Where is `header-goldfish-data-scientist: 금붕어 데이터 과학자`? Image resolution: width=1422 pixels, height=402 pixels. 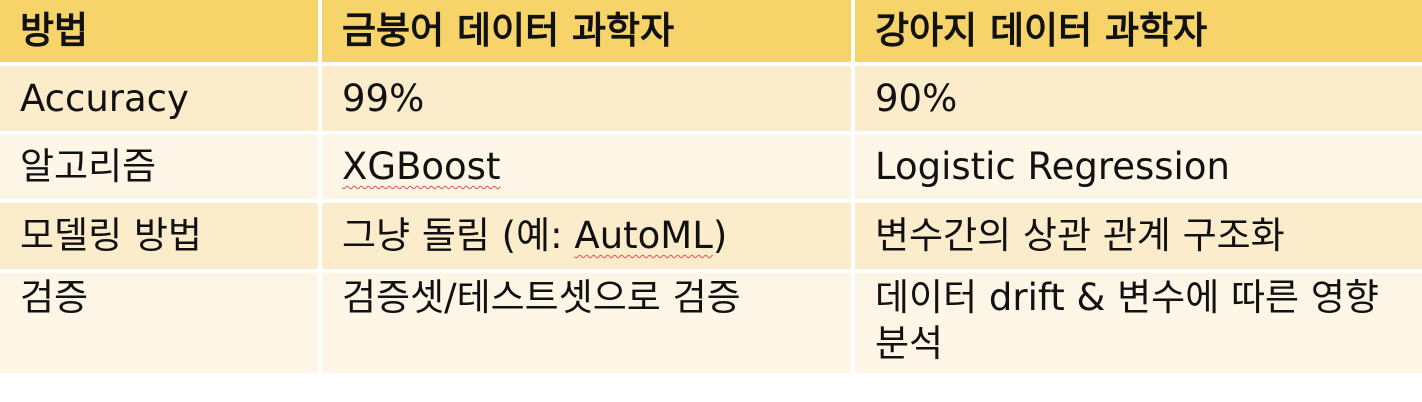
header-goldfish-data-scientist: 금붕어 데이터 과학자 is located at coordinates (588, 33).